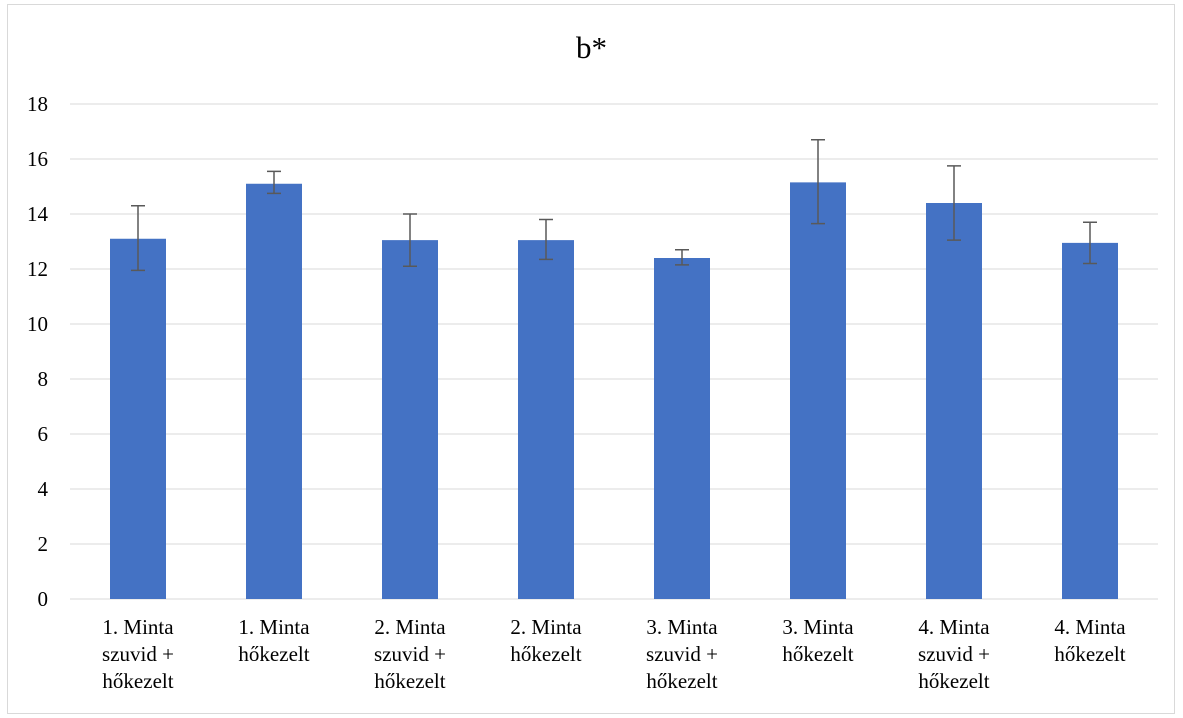 The width and height of the screenshot is (1183, 718). I want to click on x-tick-label: 3. Minta hőkezelt, so click(818, 640).